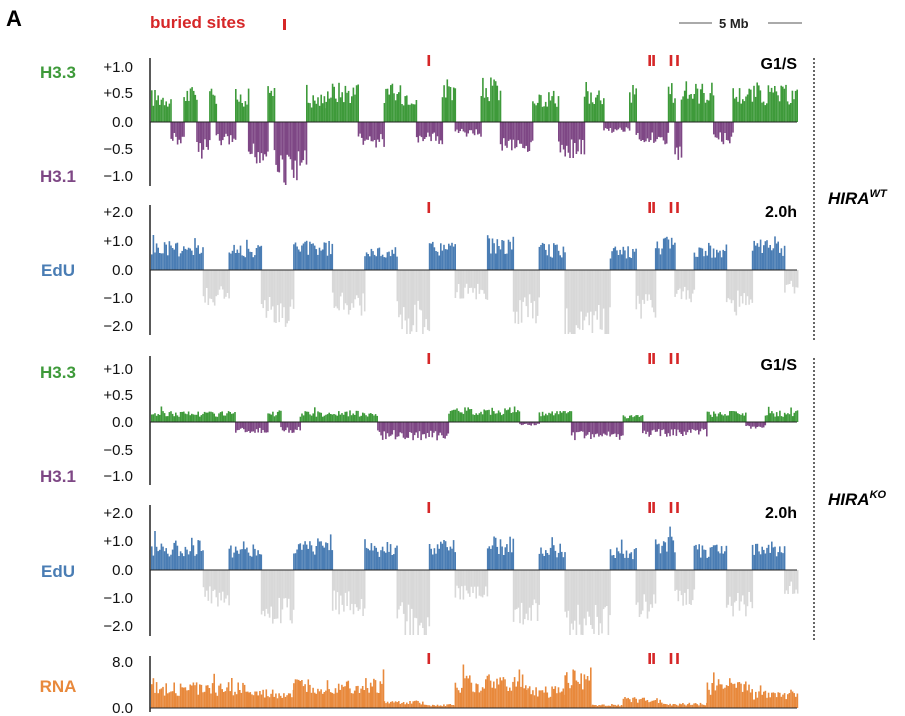  What do you see at coordinates (781, 513) in the screenshot?
I see `condition-label: 2.0h` at bounding box center [781, 513].